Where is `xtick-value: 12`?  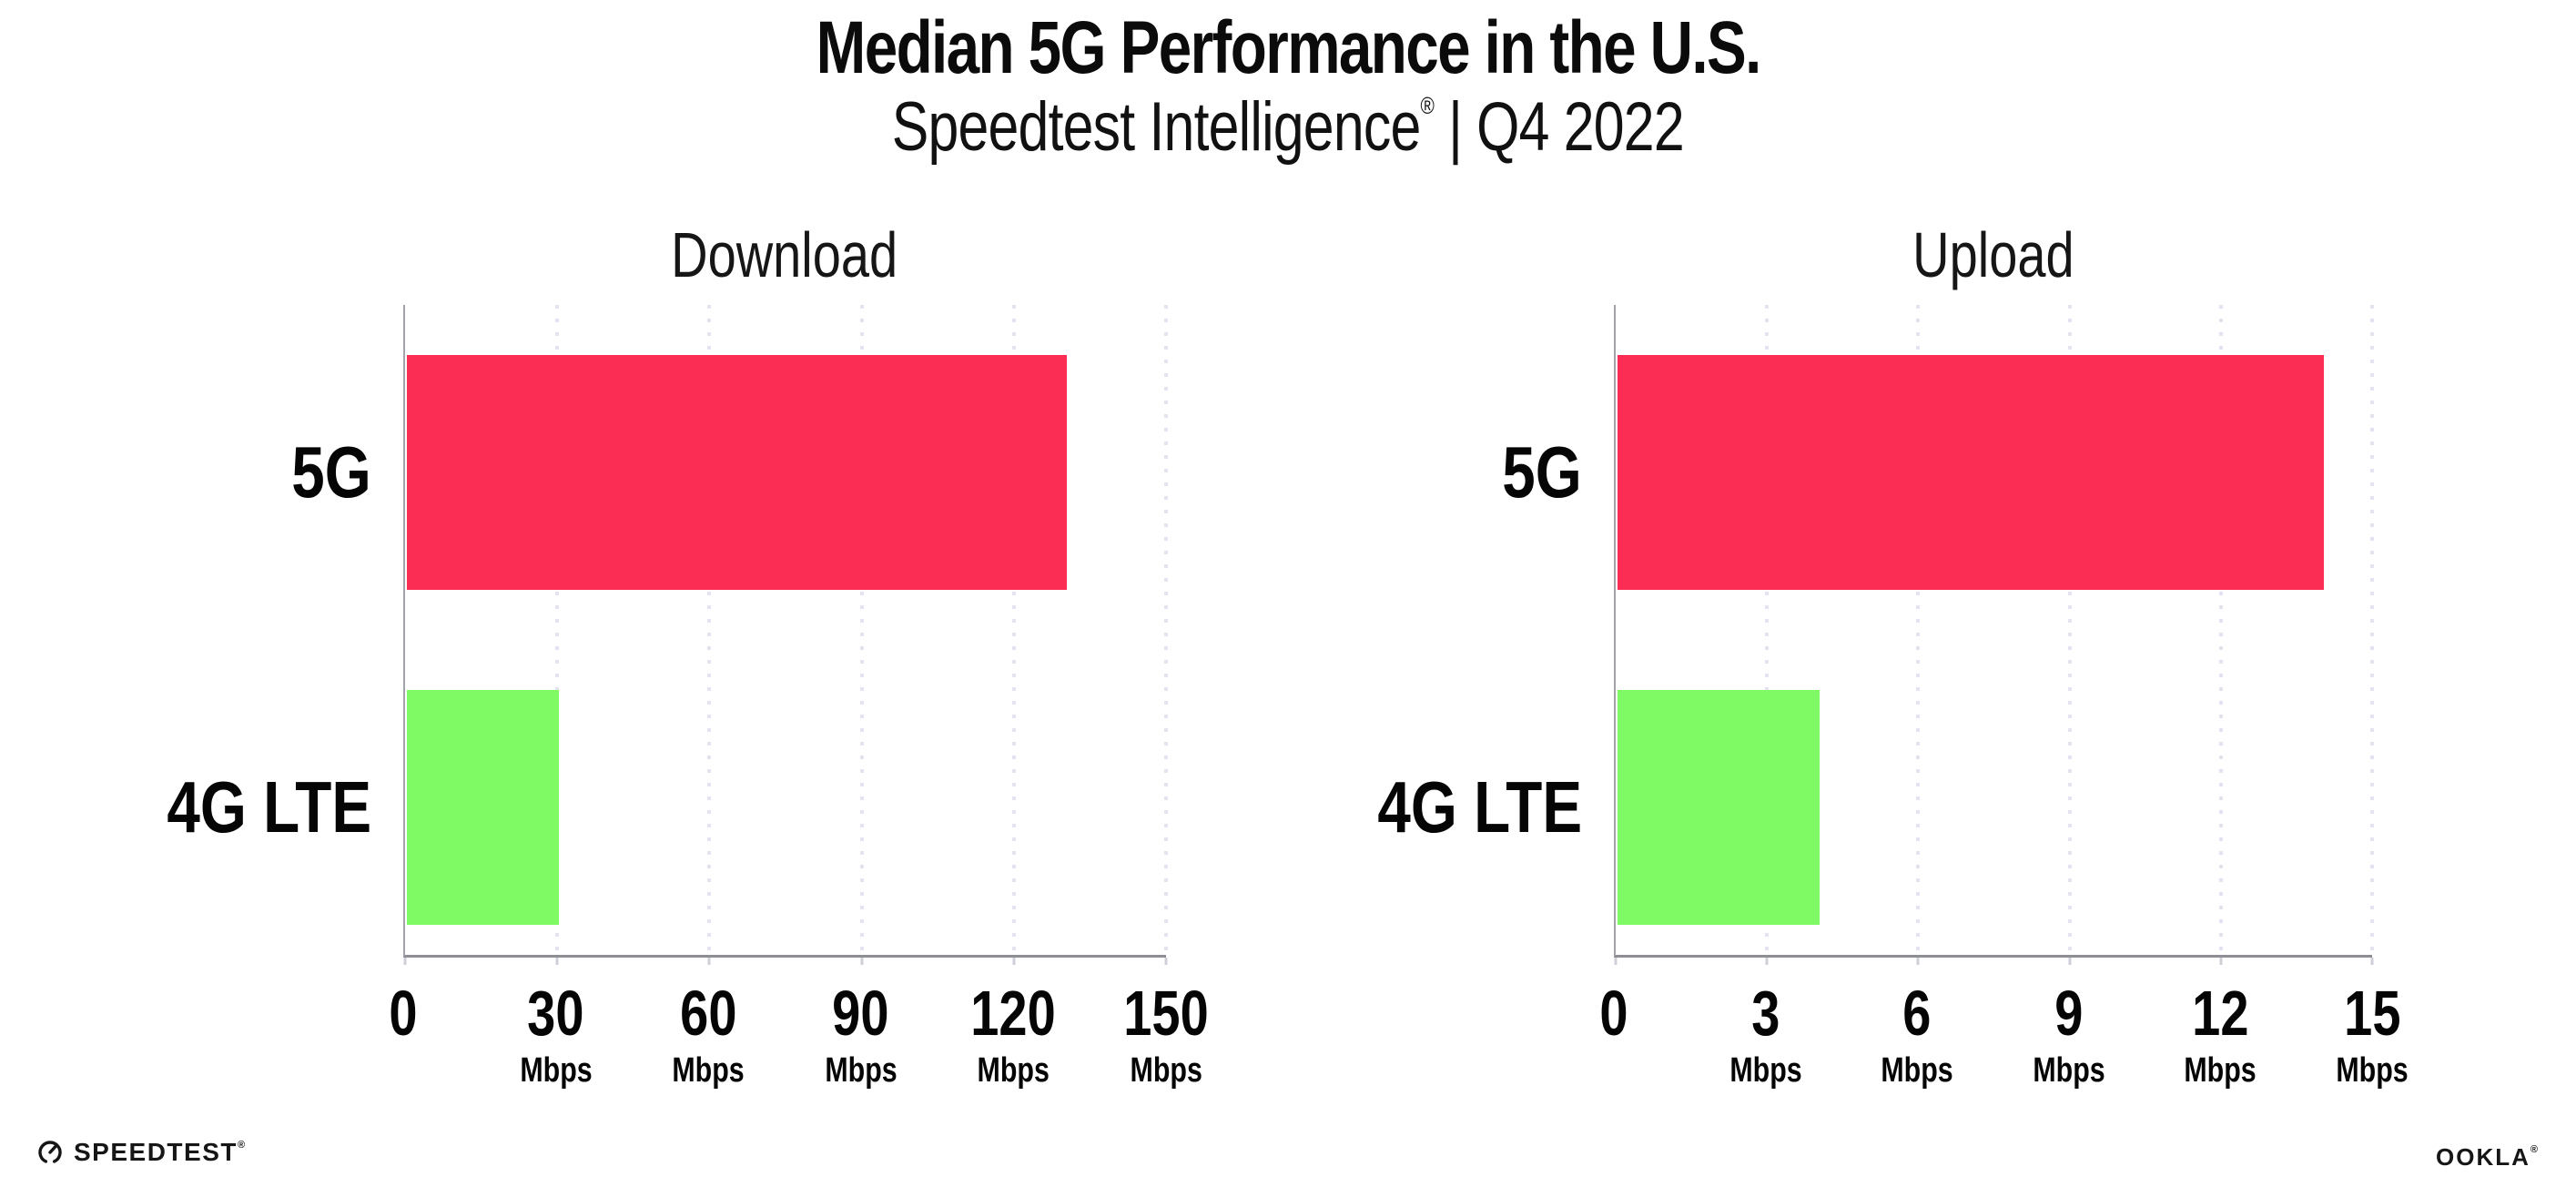
xtick-value: 12 is located at coordinates (2220, 1013).